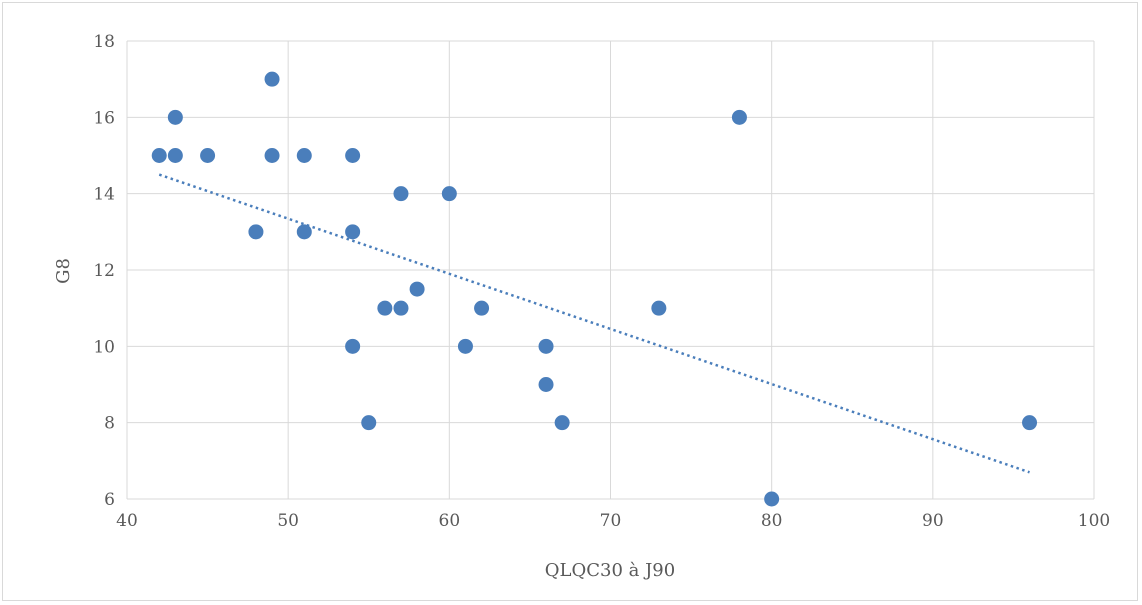 The width and height of the screenshot is (1142, 605). Describe the element at coordinates (63, 271) in the screenshot. I see `y-axis-title: G8` at that location.